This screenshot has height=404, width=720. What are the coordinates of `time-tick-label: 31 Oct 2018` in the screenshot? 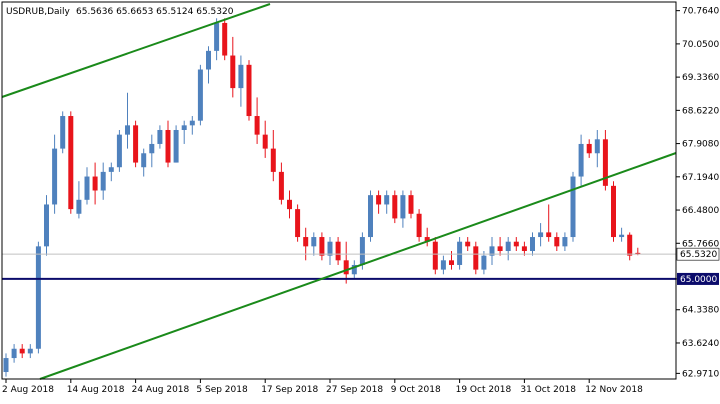 It's located at (548, 390).